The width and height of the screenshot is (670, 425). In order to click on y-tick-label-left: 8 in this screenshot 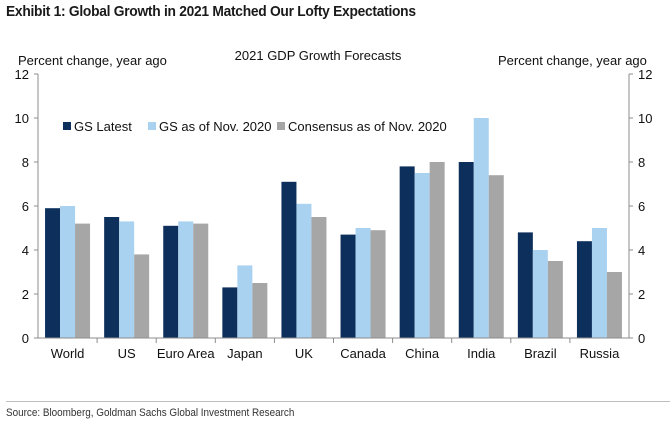, I will do `click(25, 162)`.